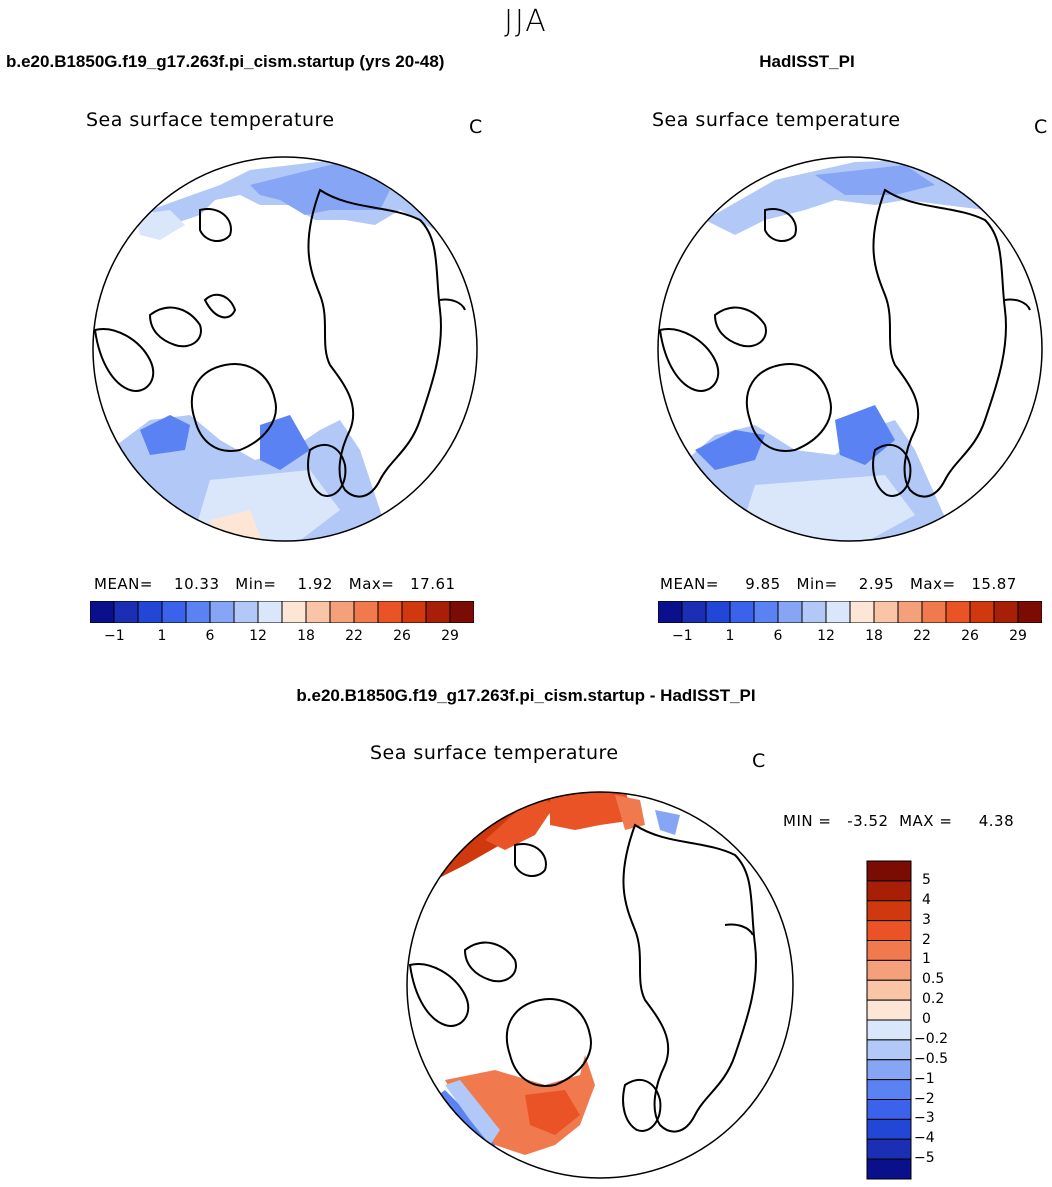  Describe the element at coordinates (1041, 127) in the screenshot. I see `units-right: C` at that location.